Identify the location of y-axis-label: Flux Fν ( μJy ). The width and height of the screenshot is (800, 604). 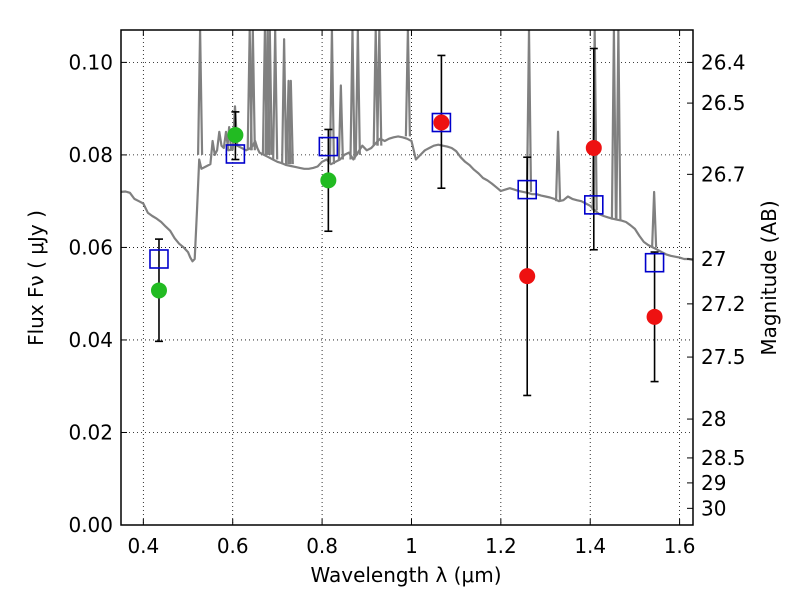
(36, 278).